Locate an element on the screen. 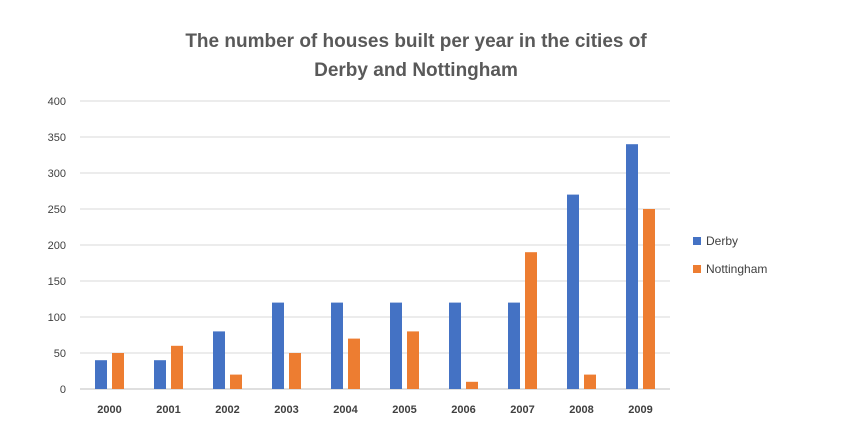  bar-nottingham-2007 is located at coordinates (531, 320).